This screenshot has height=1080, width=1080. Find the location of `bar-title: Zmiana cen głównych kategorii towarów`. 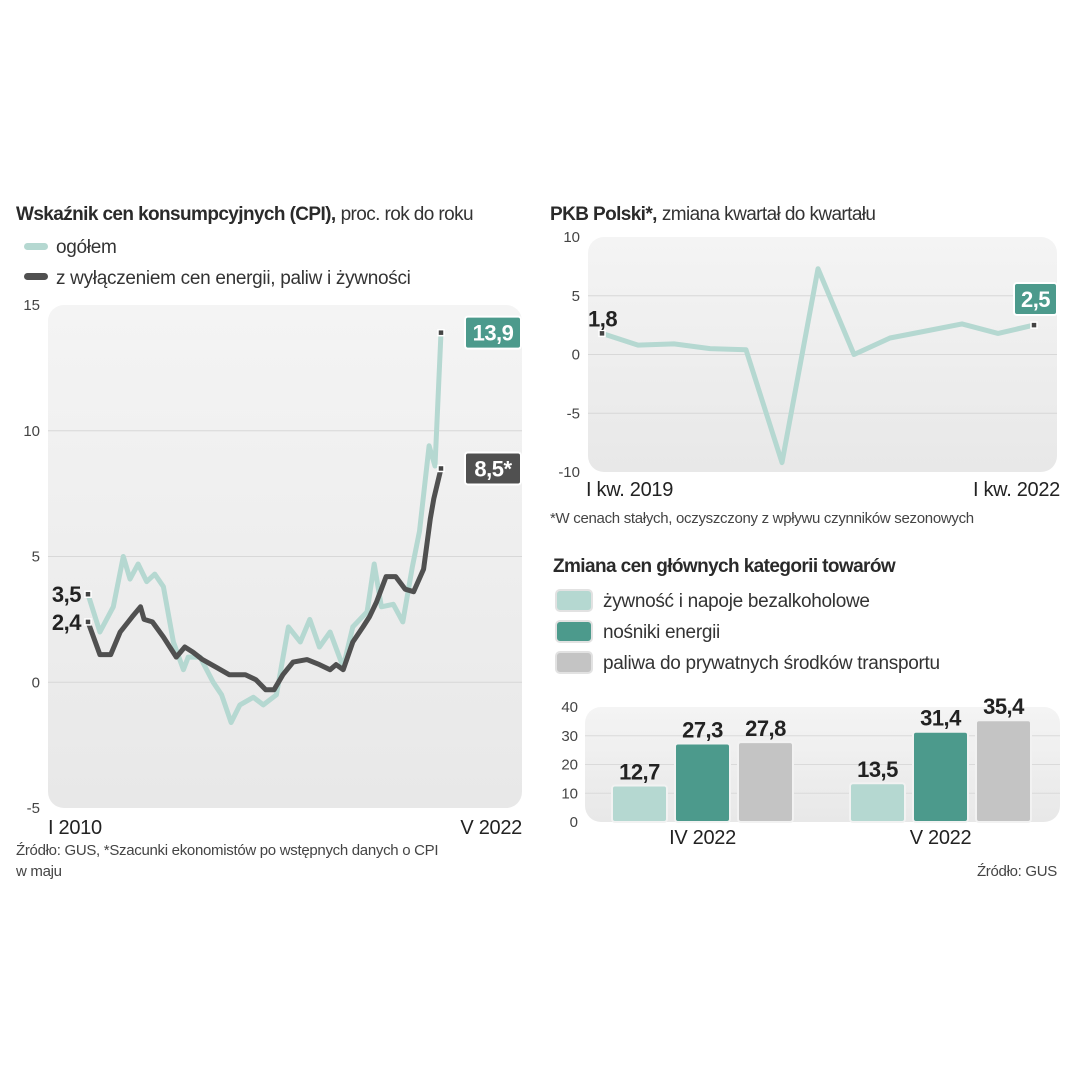

bar-title: Zmiana cen głównych kategorii towarów is located at coordinates (724, 566).